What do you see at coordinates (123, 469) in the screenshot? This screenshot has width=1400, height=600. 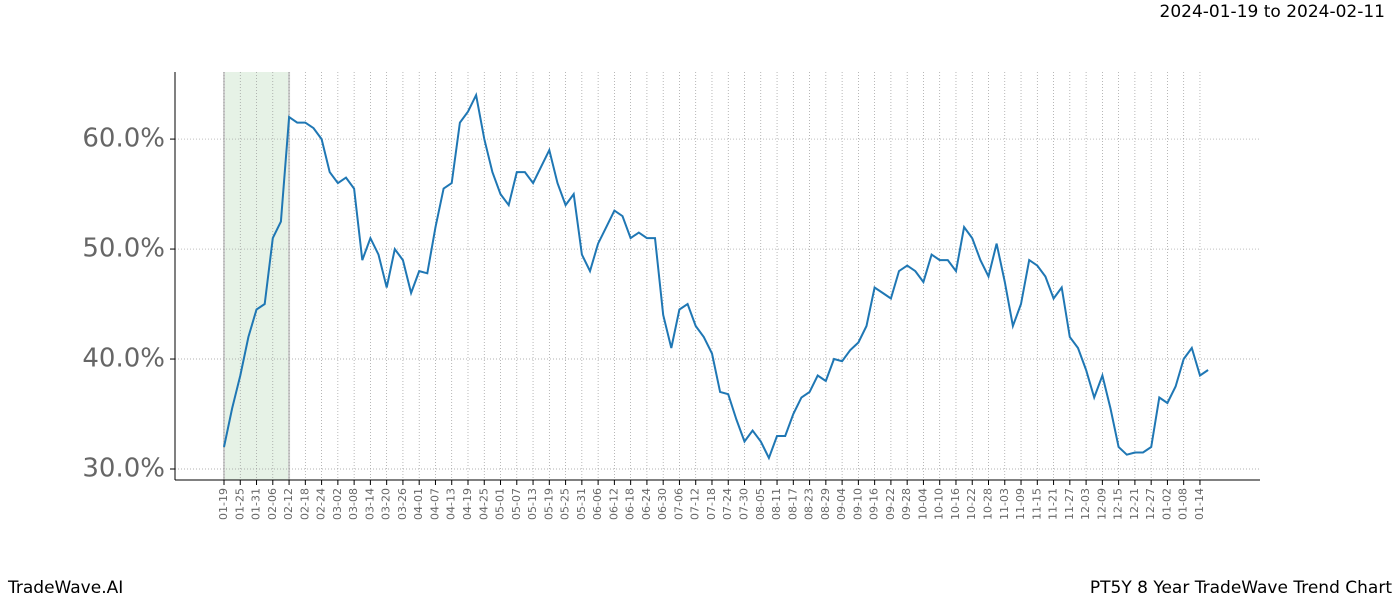 I see `y-tick-label: 30.0%` at bounding box center [123, 469].